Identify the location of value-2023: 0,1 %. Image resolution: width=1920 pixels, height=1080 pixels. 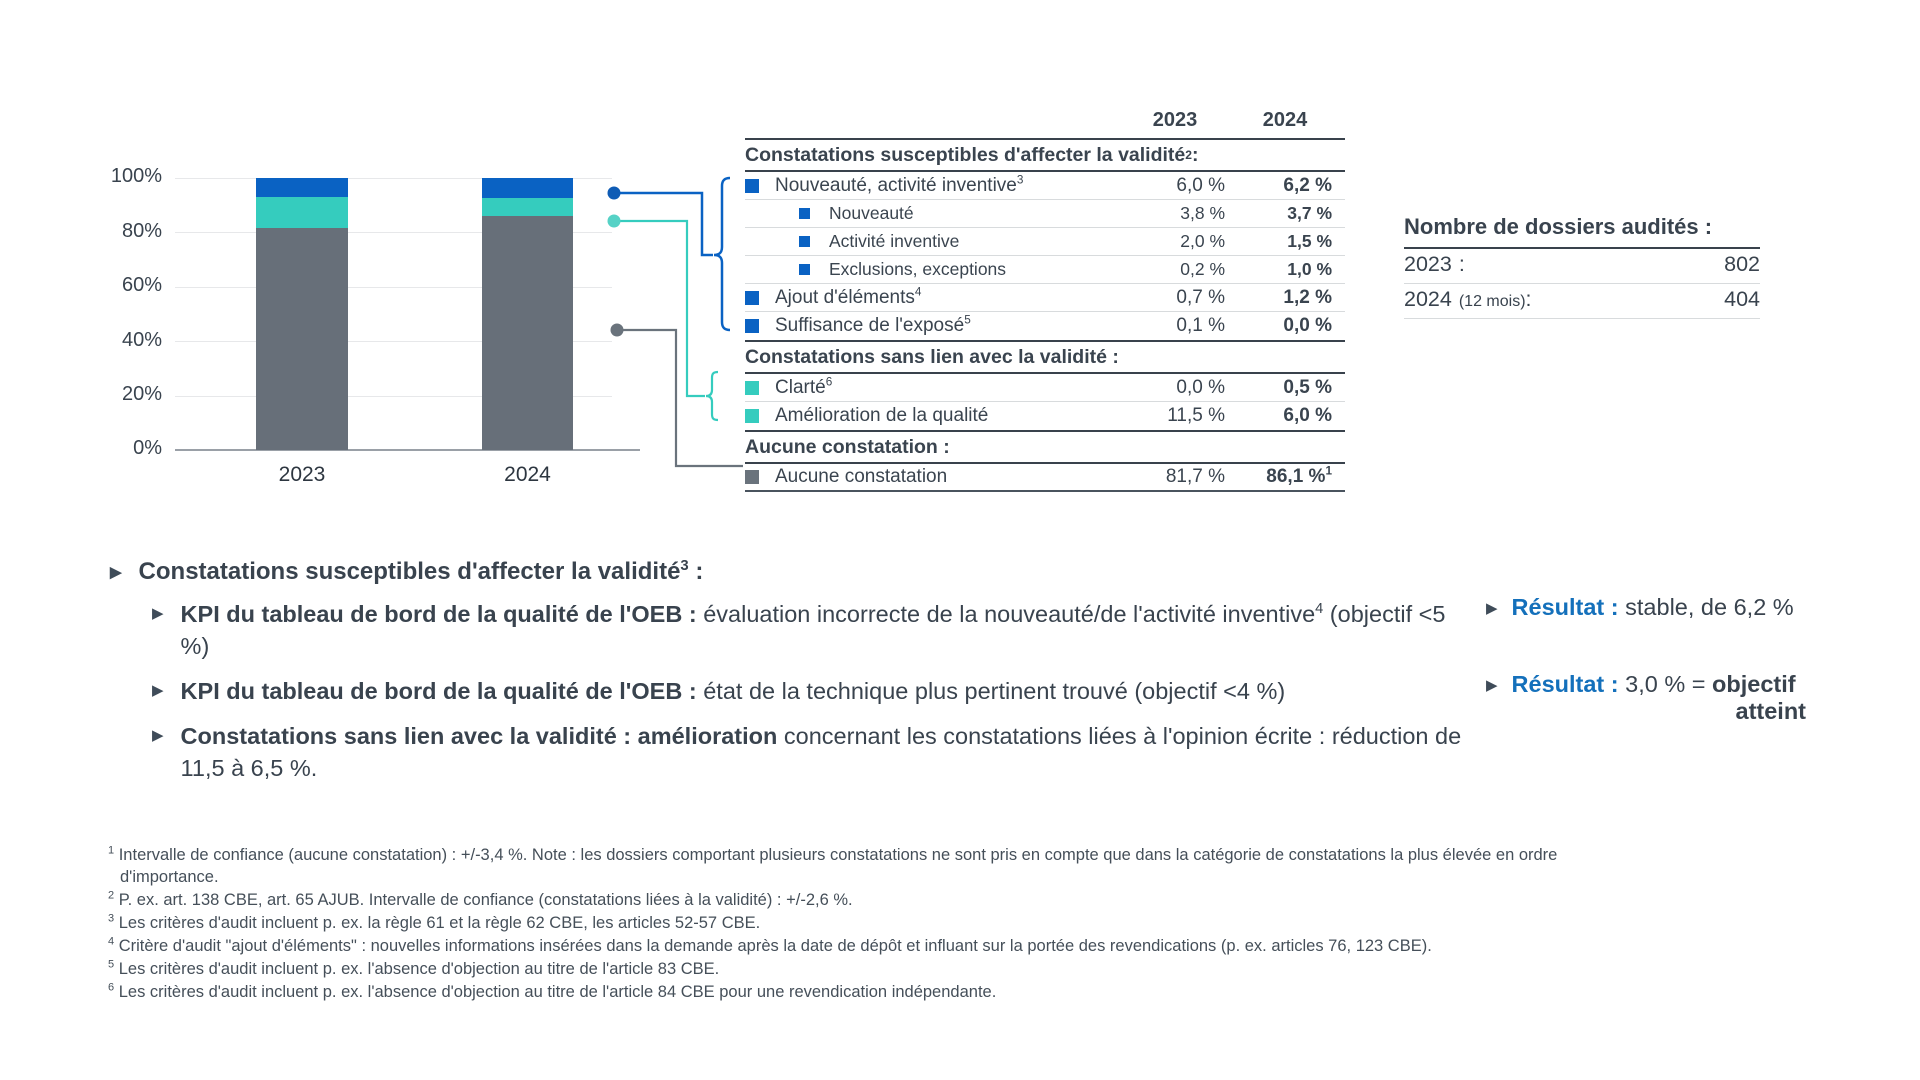
(1200, 325).